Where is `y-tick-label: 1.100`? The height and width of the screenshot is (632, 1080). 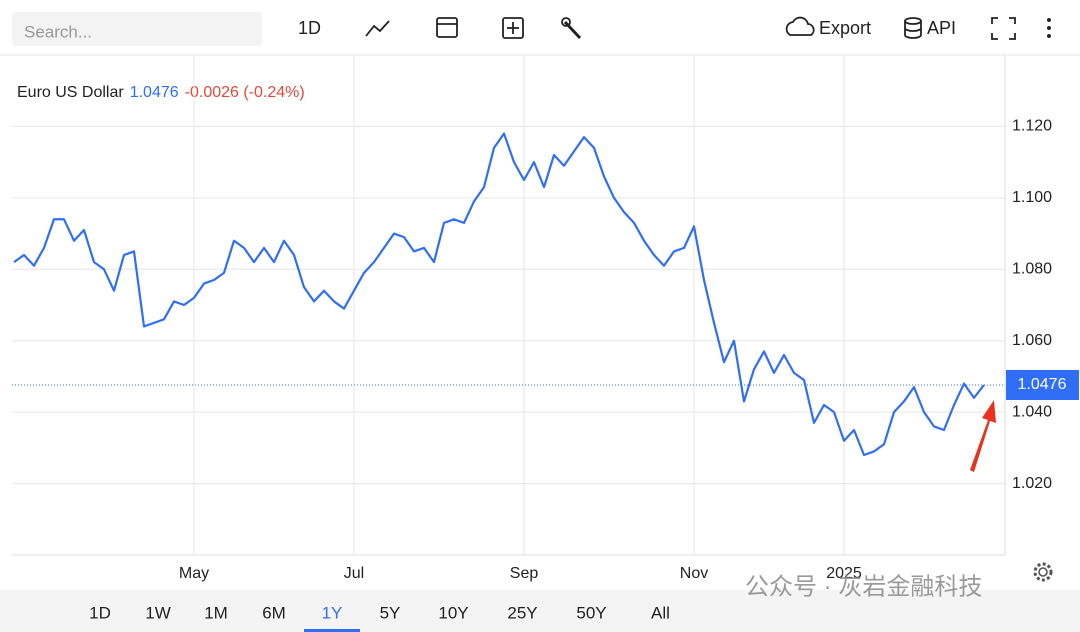 y-tick-label: 1.100 is located at coordinates (1032, 197).